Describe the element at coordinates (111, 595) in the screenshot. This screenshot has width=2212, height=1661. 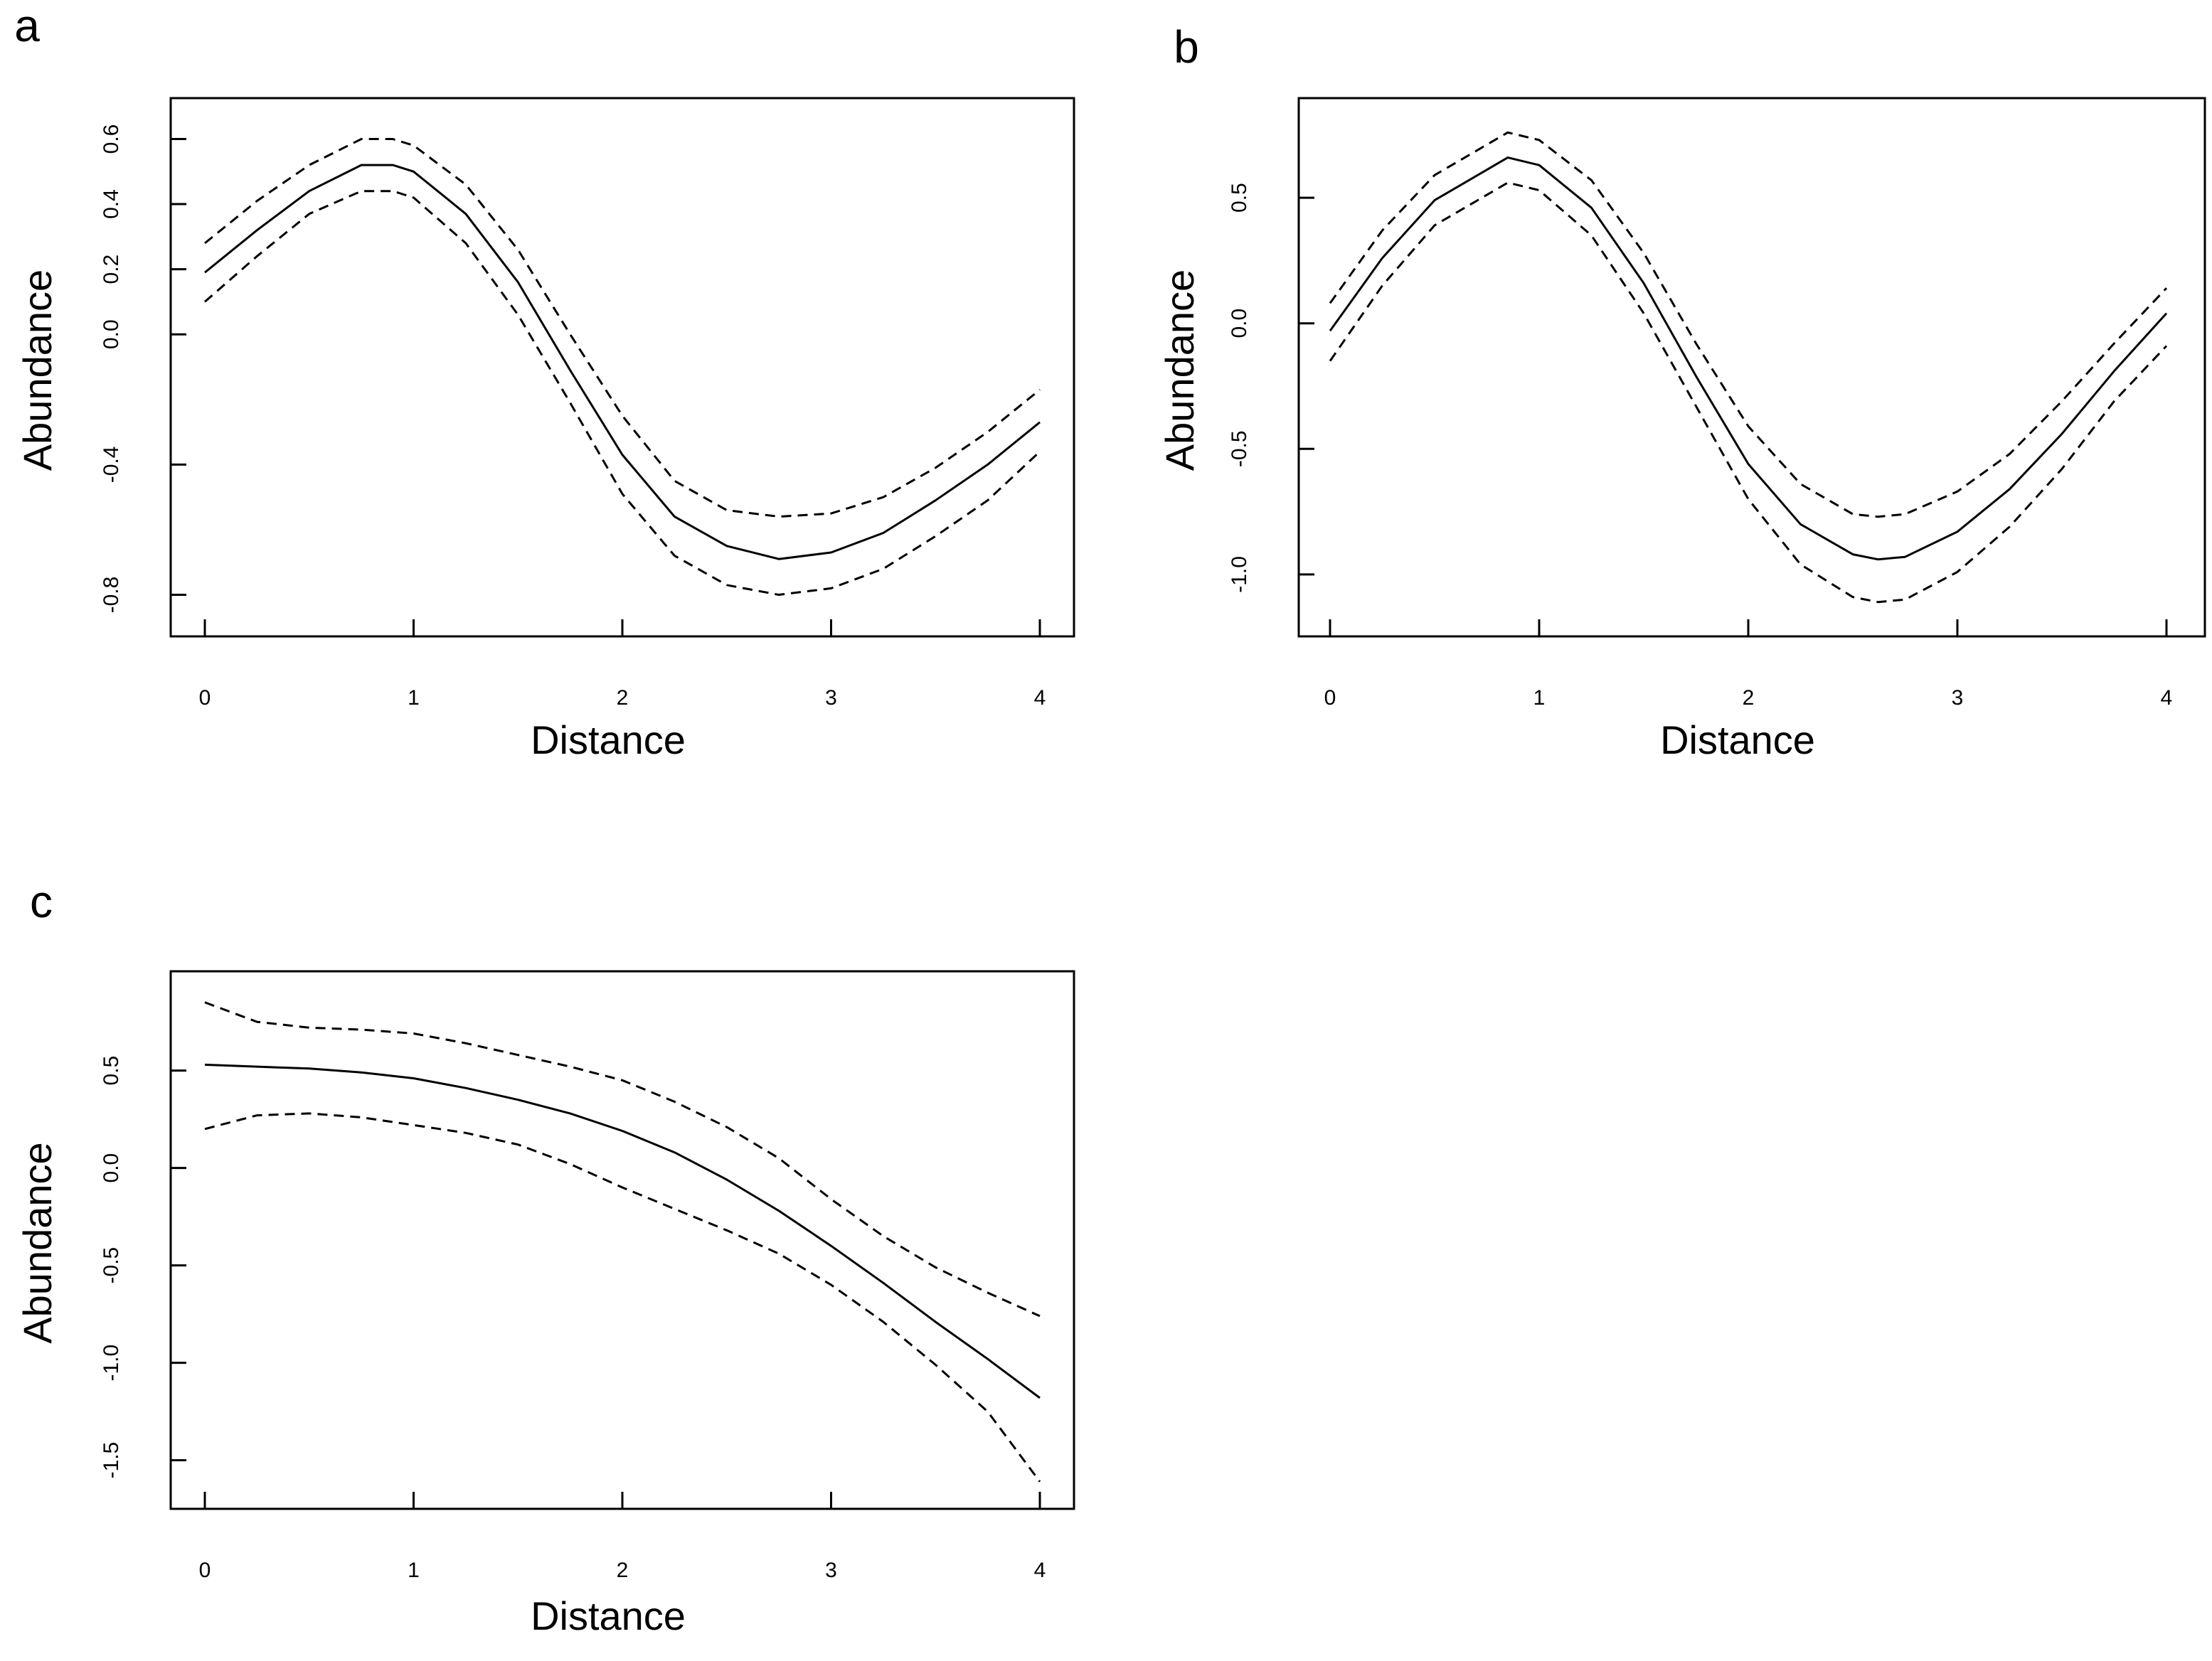
I see `y-tick-label: -0.8` at that location.